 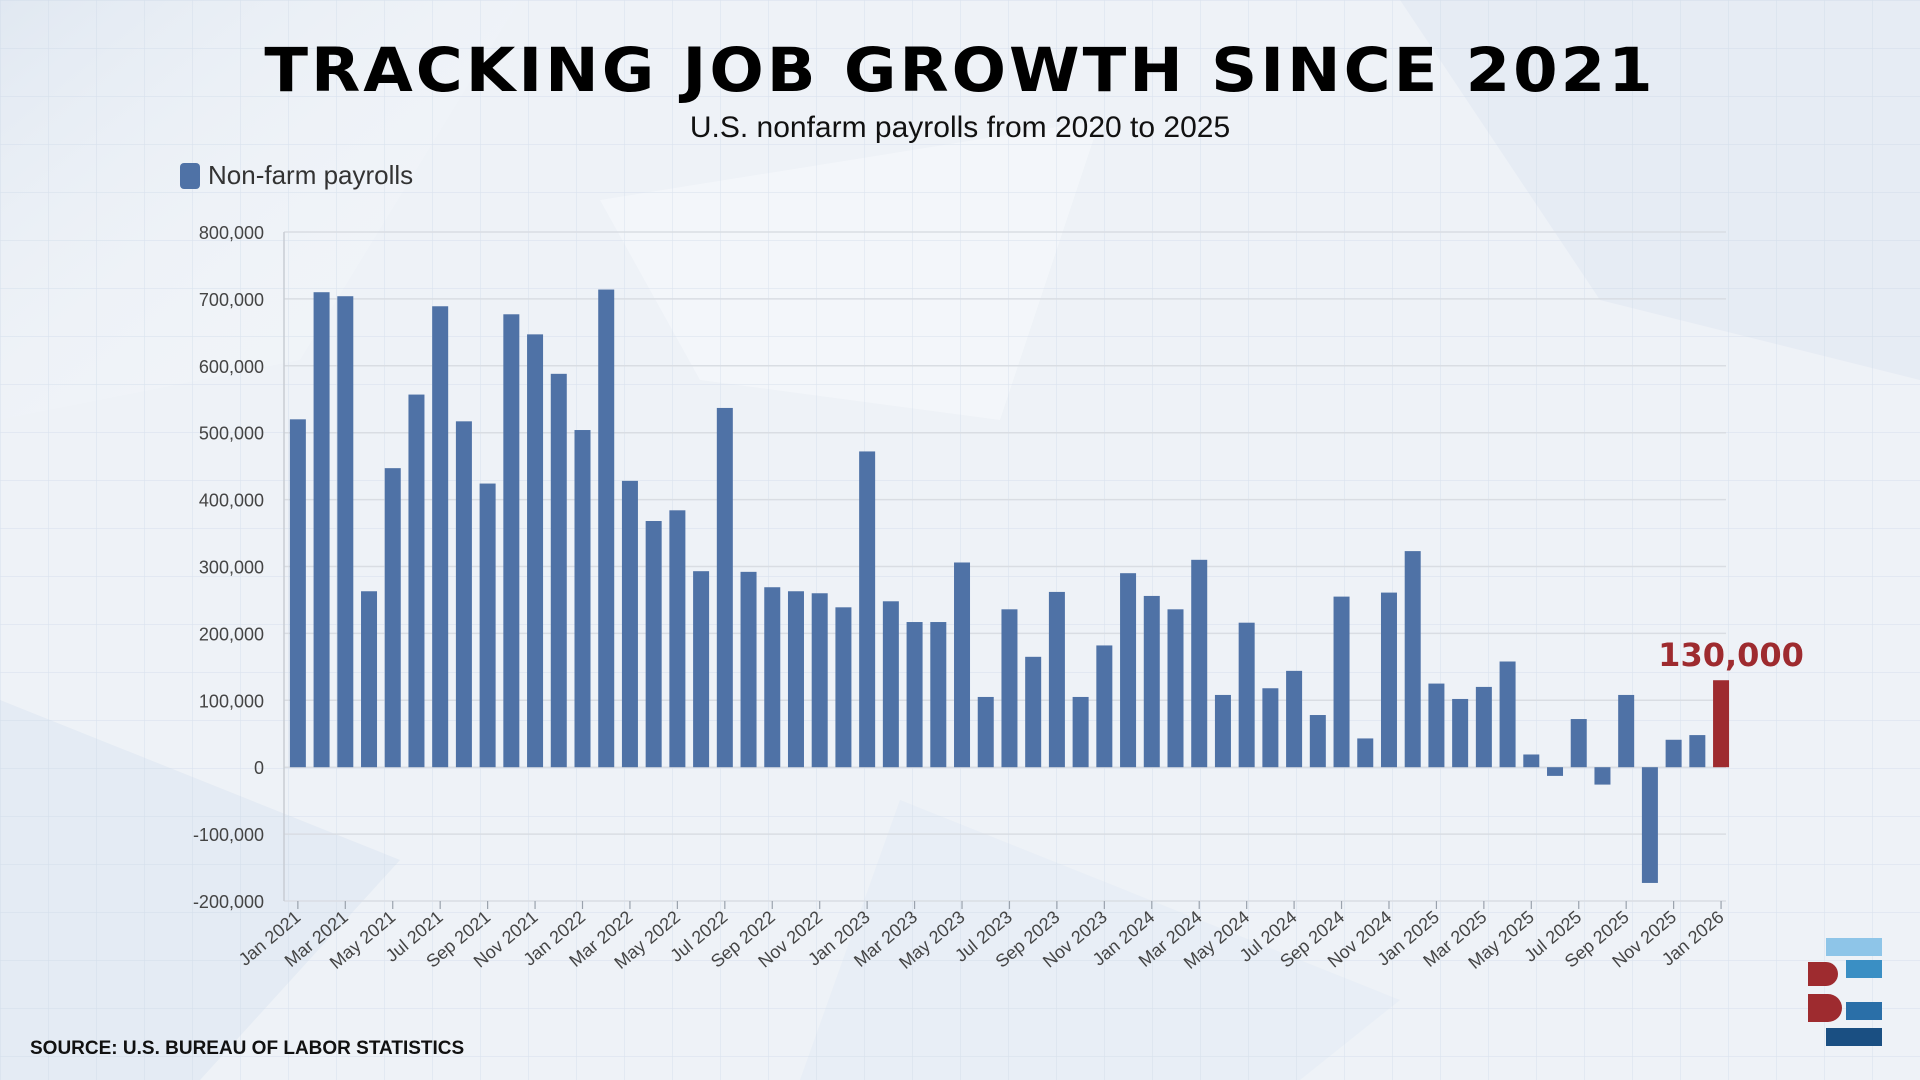 What do you see at coordinates (960, 71) in the screenshot?
I see `chart-title: TRACKING JOB GROWTH SINCE 2021` at bounding box center [960, 71].